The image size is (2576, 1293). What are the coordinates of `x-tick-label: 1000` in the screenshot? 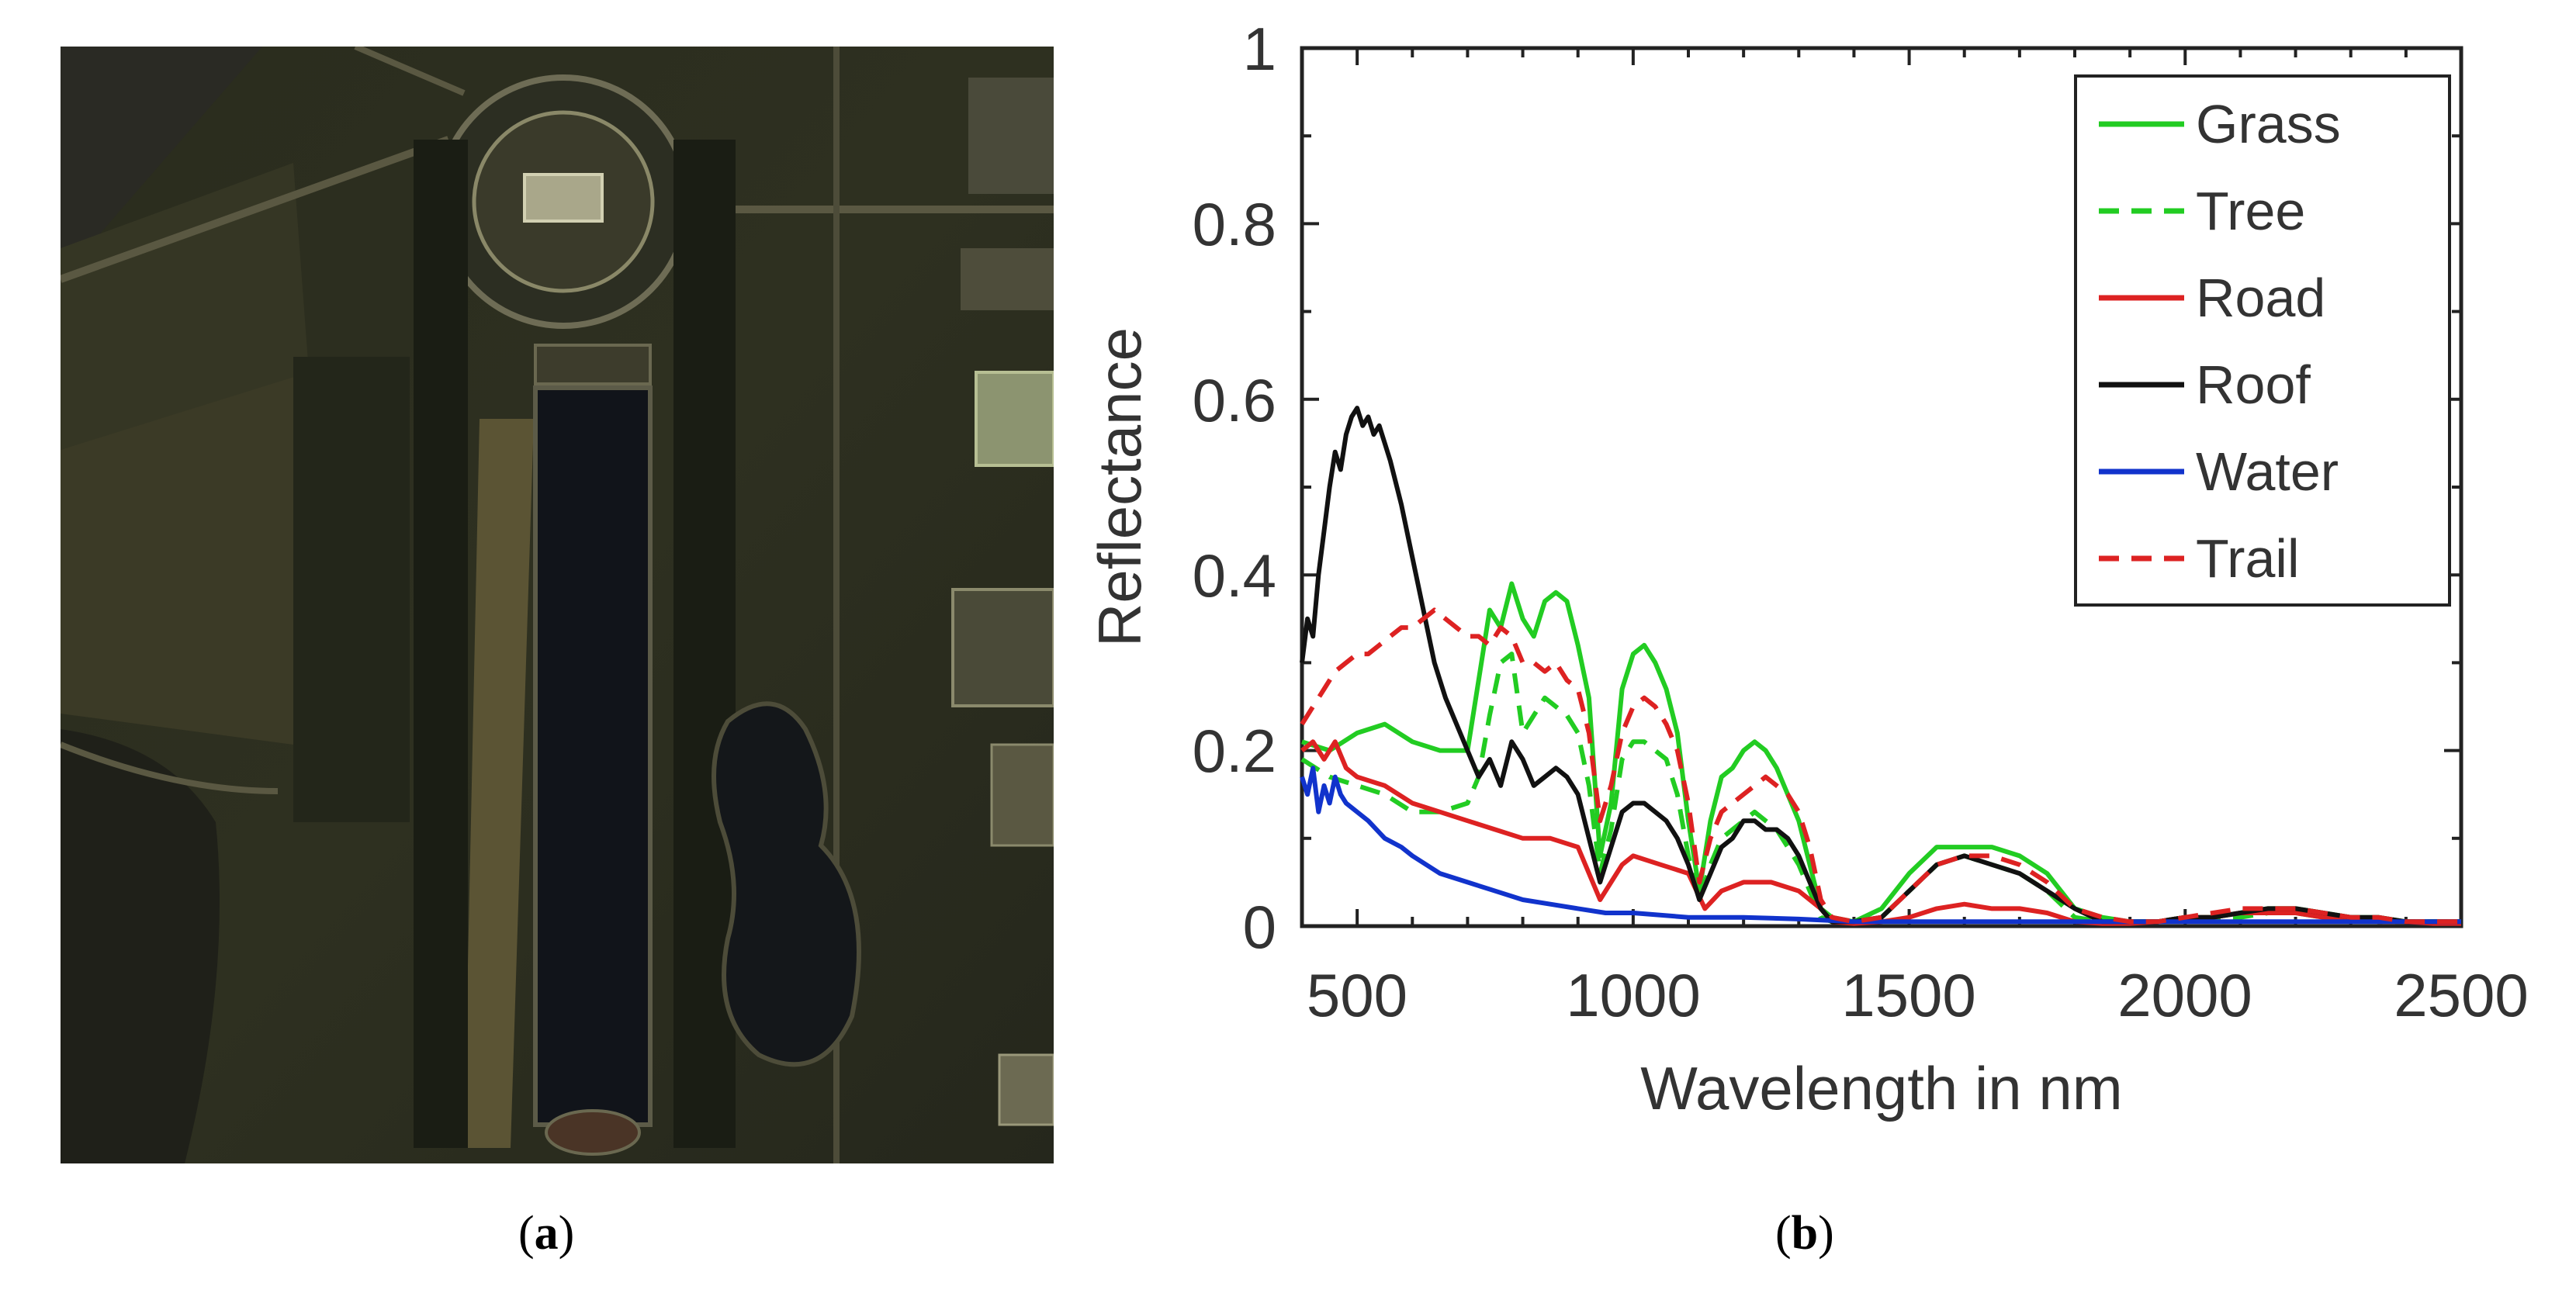 It's located at (1633, 995).